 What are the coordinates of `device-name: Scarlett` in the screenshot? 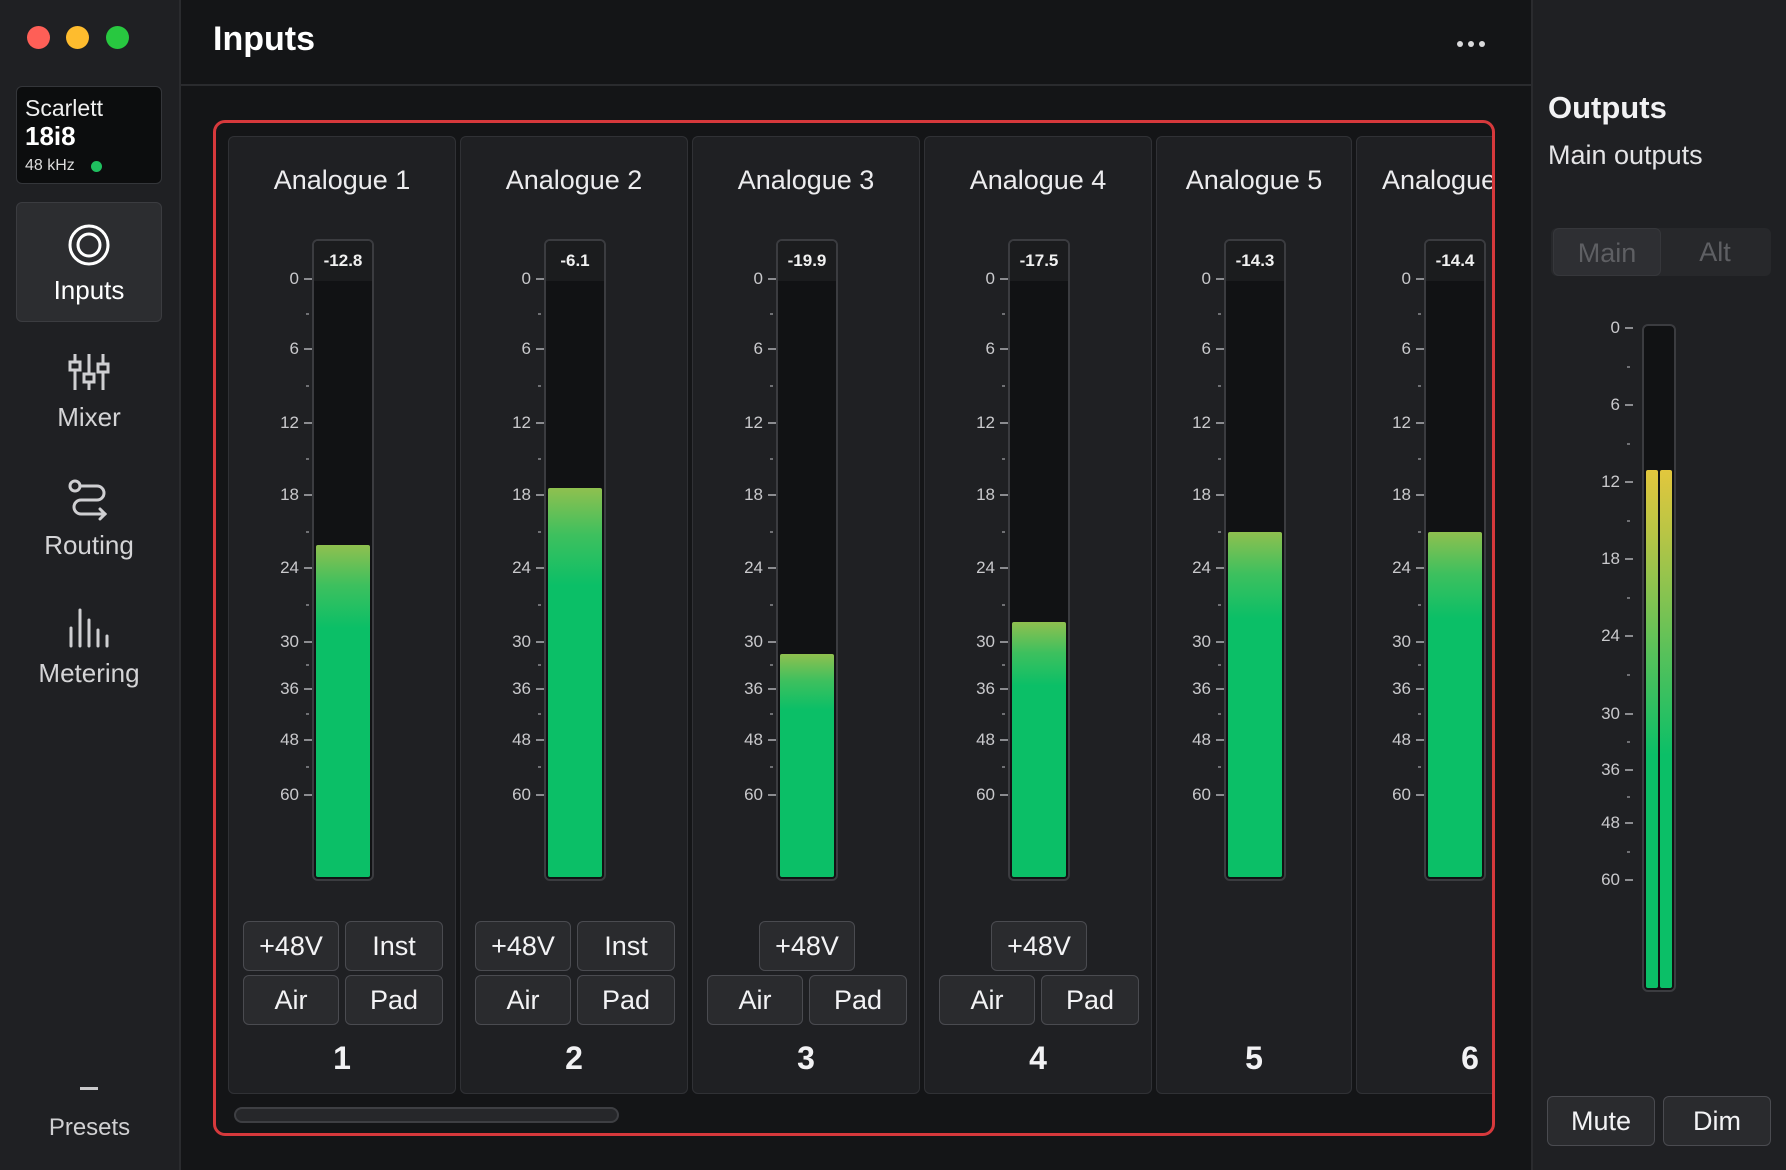 It's located at (64, 108).